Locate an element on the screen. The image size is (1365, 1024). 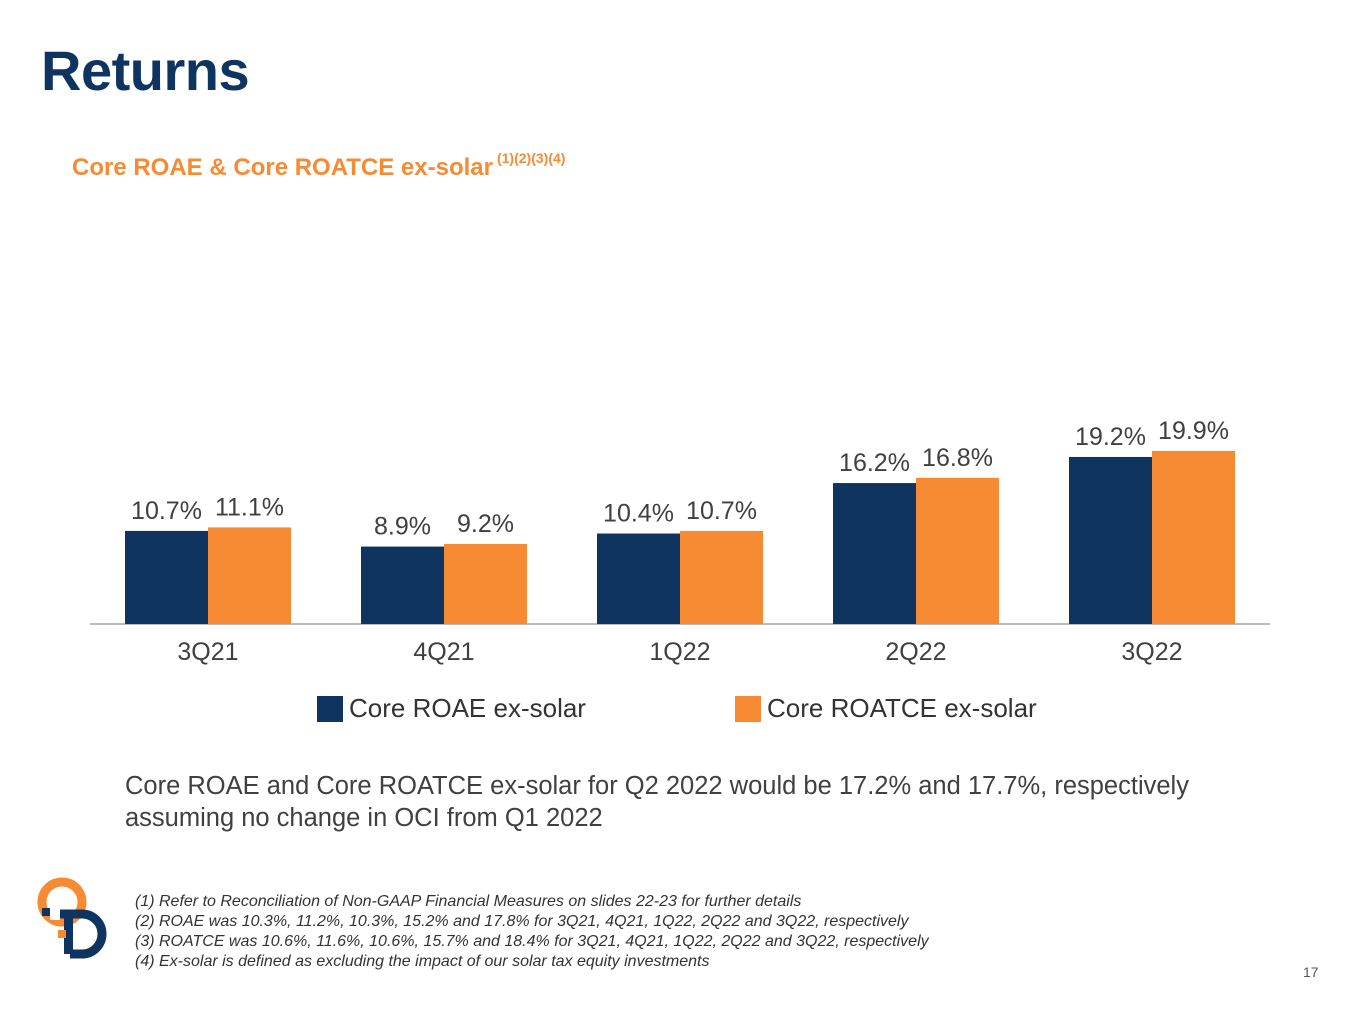
data-label-core-roatce-ex-solar-3q21: 11.1% is located at coordinates (249, 507).